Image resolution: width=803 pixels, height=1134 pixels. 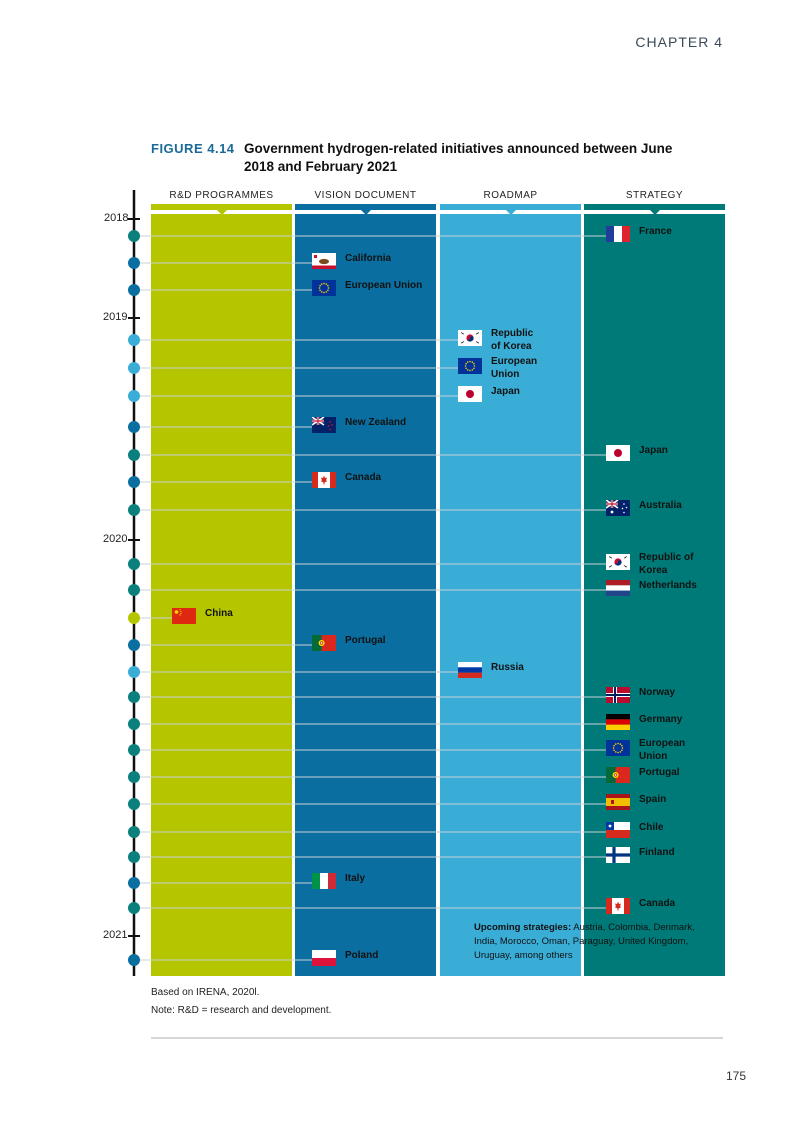 I want to click on australia-flag-icon, so click(x=618, y=508).